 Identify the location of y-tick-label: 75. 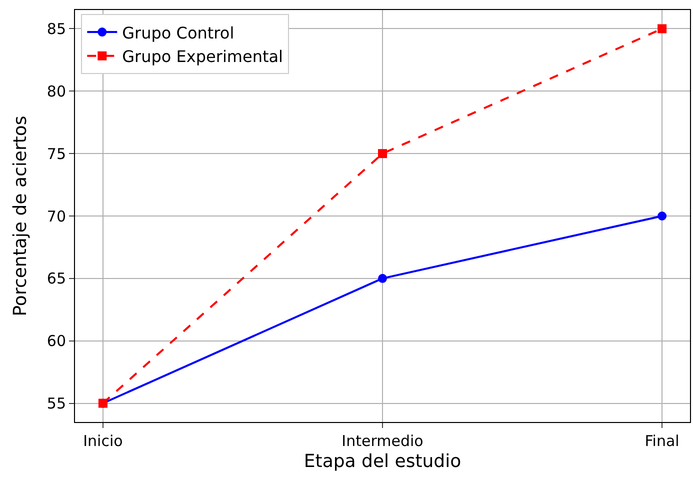
(56, 153).